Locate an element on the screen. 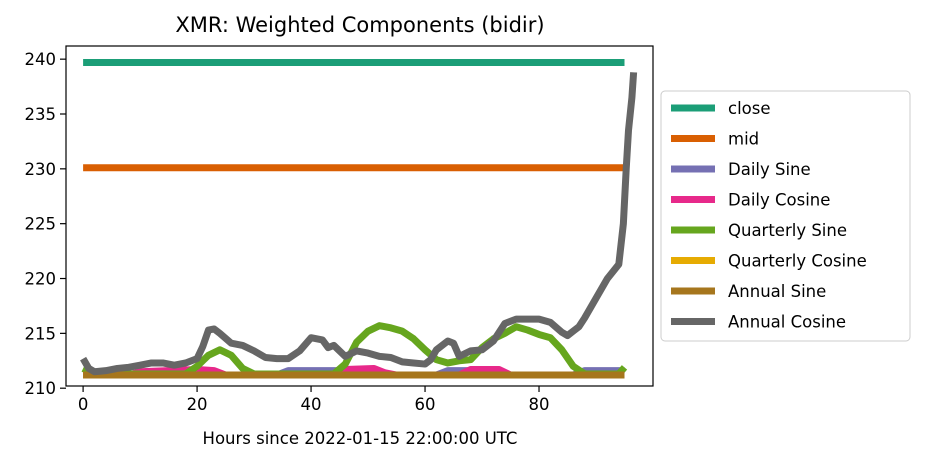 The image size is (926, 464). legend-frame is located at coordinates (785, 216).